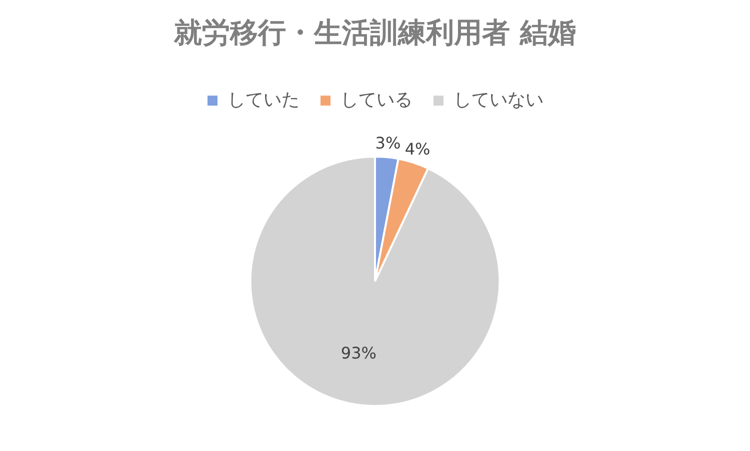 The width and height of the screenshot is (750, 451). Describe the element at coordinates (417, 148) in the screenshot. I see `data-label: 4%` at that location.